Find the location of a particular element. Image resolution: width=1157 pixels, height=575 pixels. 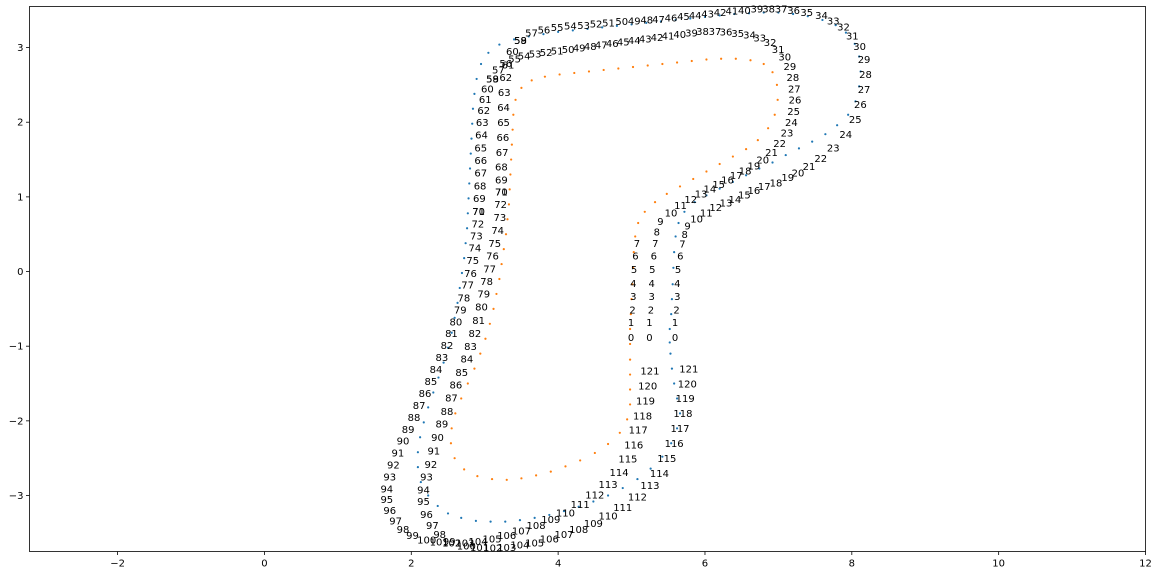

point-label: 59 is located at coordinates (520, 41).